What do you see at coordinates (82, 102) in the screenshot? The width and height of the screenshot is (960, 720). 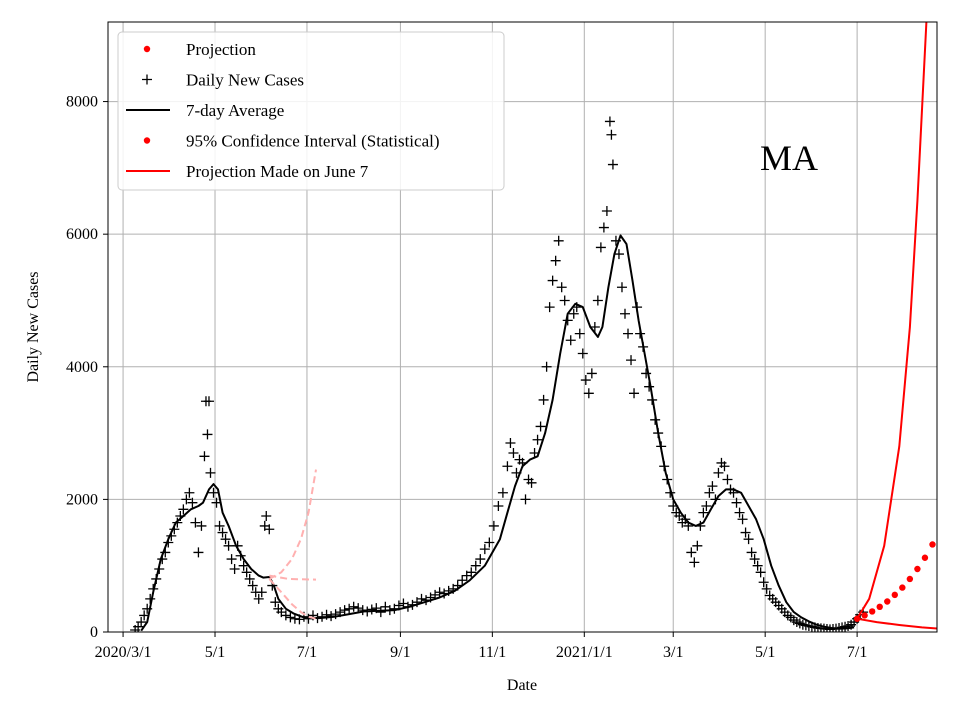 I see `y-tick-label: 8000` at bounding box center [82, 102].